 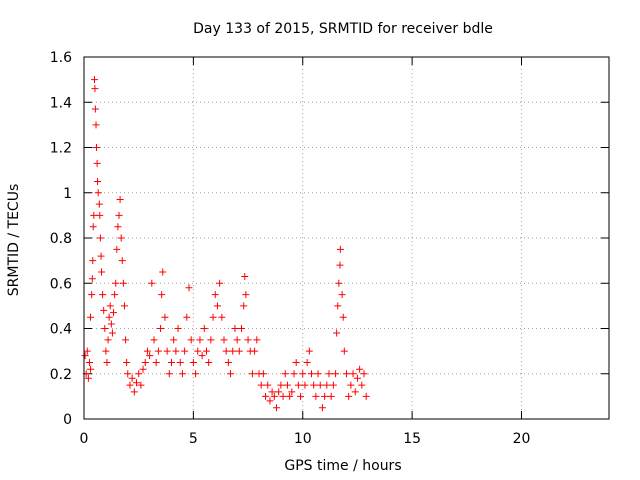 I want to click on y-tick-label: 1, so click(x=67, y=194).